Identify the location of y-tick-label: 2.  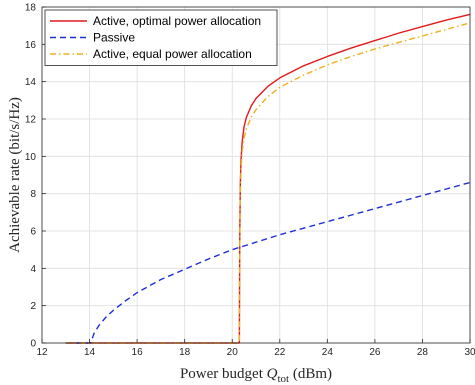
(33, 306).